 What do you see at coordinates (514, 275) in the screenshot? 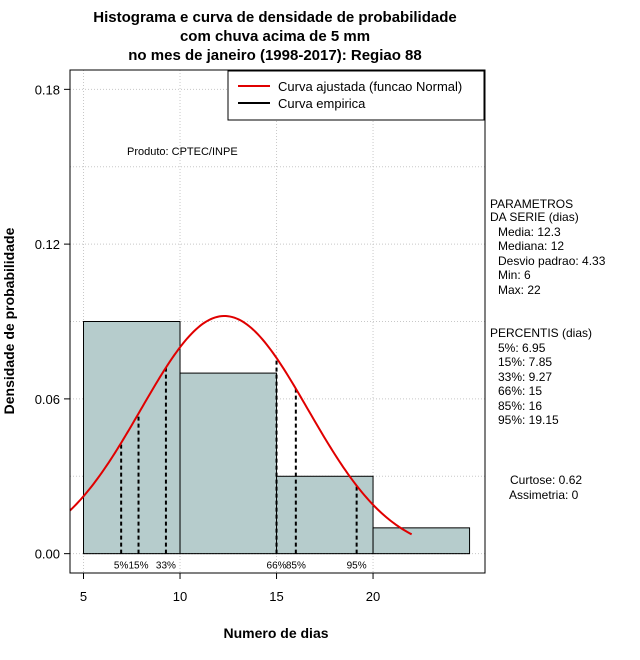
I see `param-min: Min: 6` at bounding box center [514, 275].